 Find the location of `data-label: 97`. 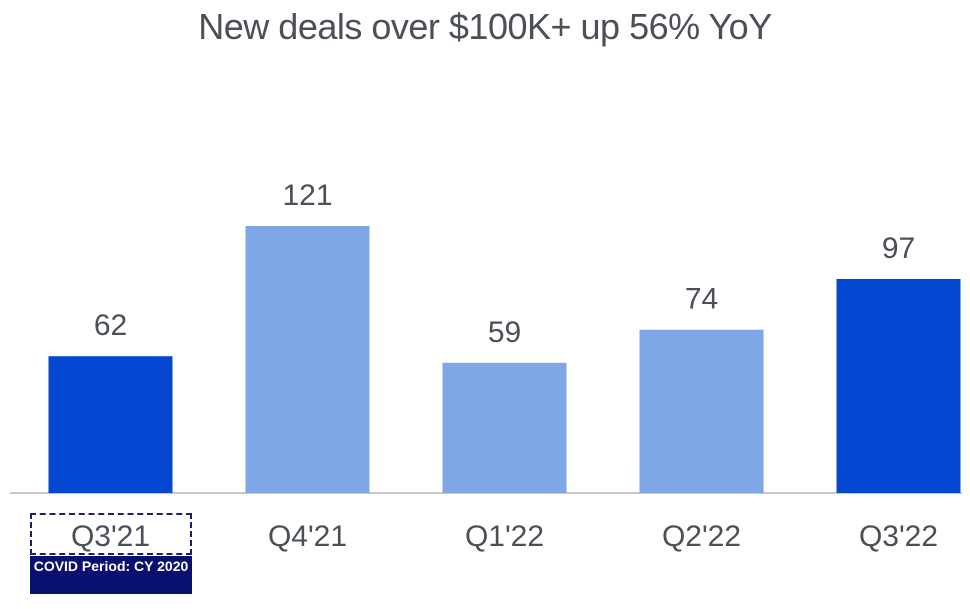

data-label: 97 is located at coordinates (898, 248).